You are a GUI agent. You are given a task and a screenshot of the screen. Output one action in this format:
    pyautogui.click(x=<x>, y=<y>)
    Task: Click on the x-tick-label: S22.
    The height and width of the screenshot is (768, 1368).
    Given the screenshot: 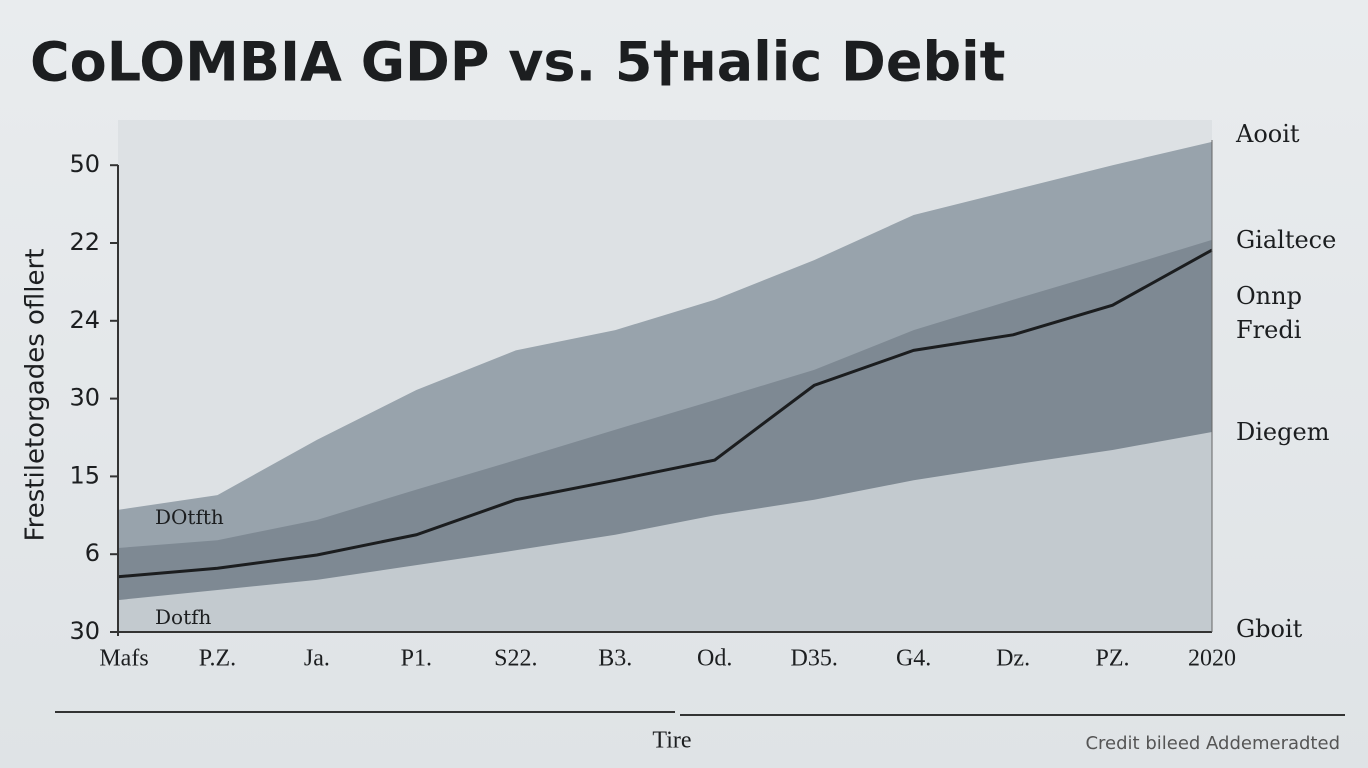 What is the action you would take?
    pyautogui.click(x=515, y=659)
    